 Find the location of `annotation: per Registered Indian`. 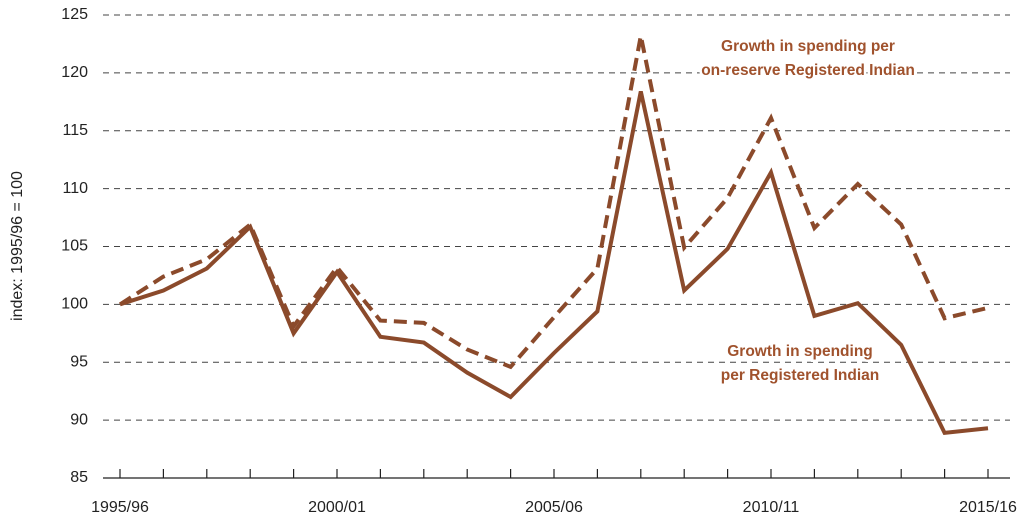

annotation: per Registered Indian is located at coordinates (800, 375).